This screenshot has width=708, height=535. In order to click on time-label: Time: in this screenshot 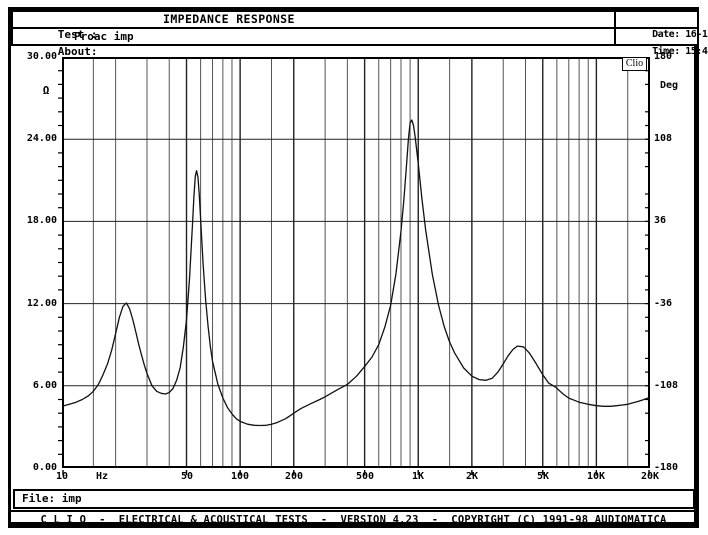, I will do `click(666, 51)`.